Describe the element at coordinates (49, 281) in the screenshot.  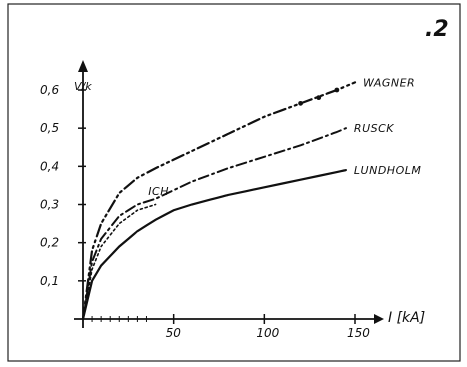
I see `y-tick-label: 0,1` at that location.